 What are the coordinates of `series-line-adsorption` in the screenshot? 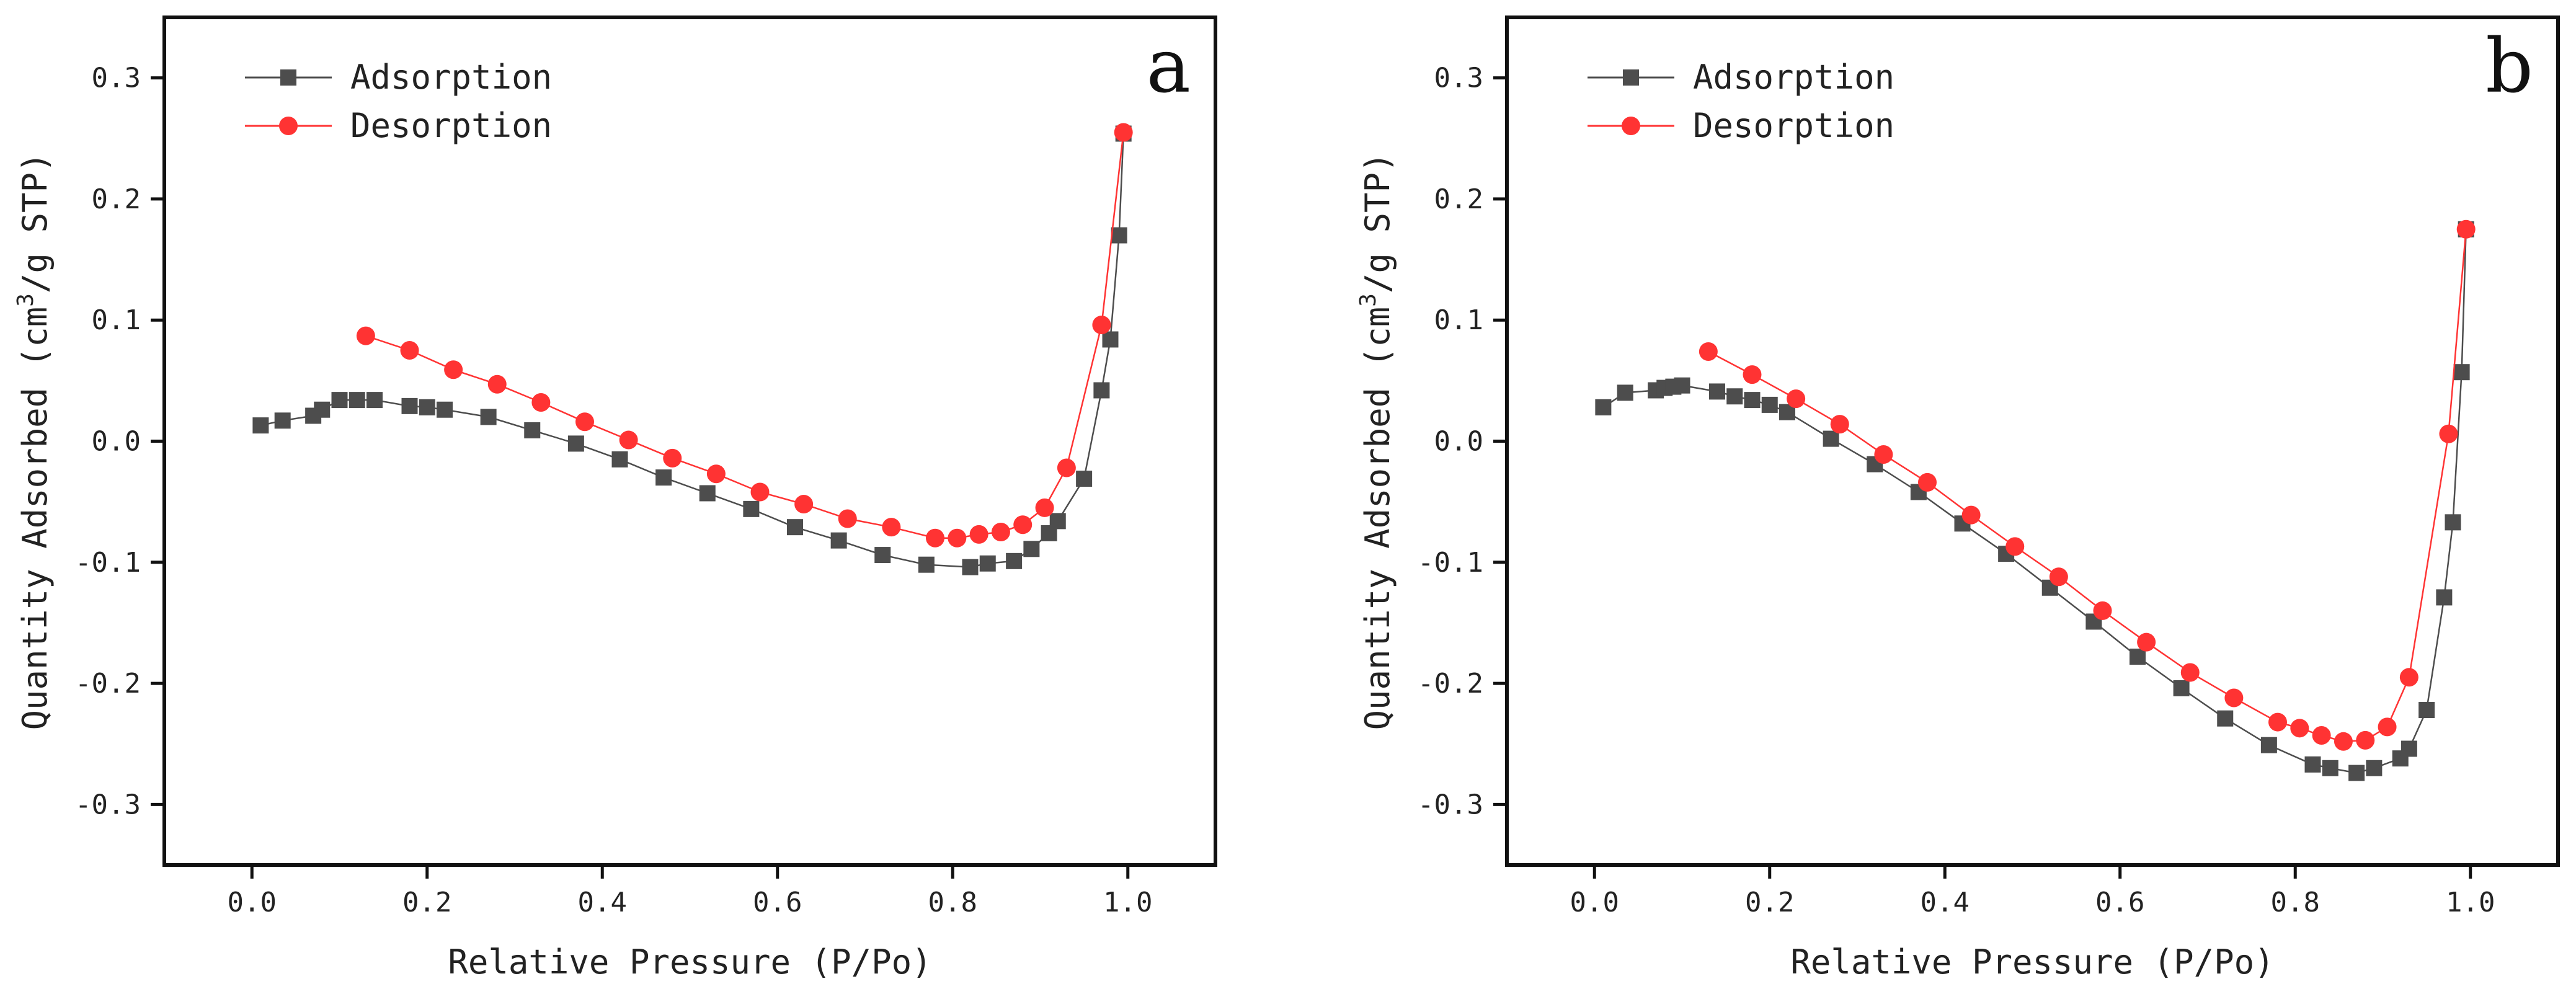 It's located at (692, 350).